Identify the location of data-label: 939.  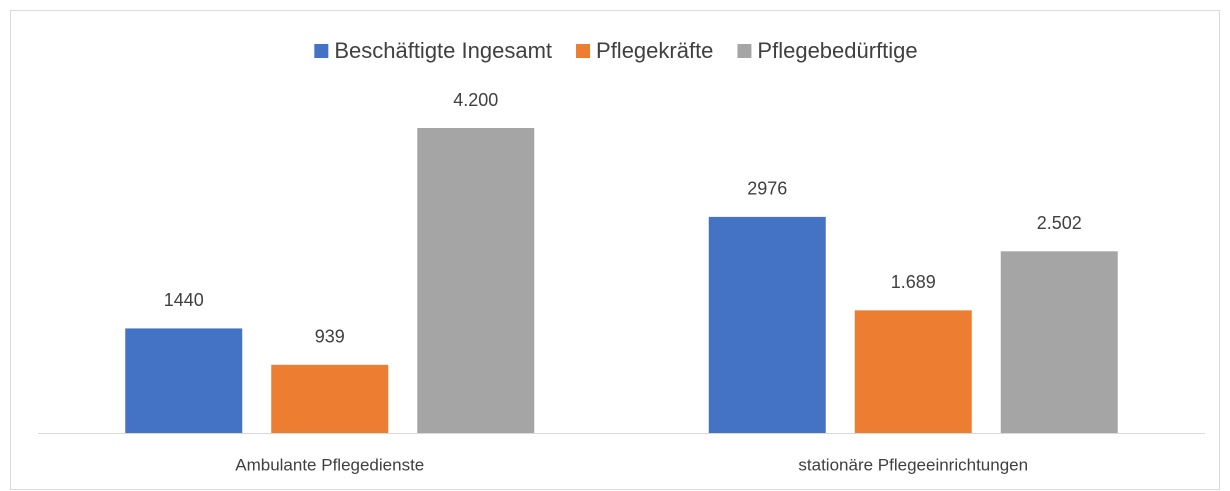
(330, 337).